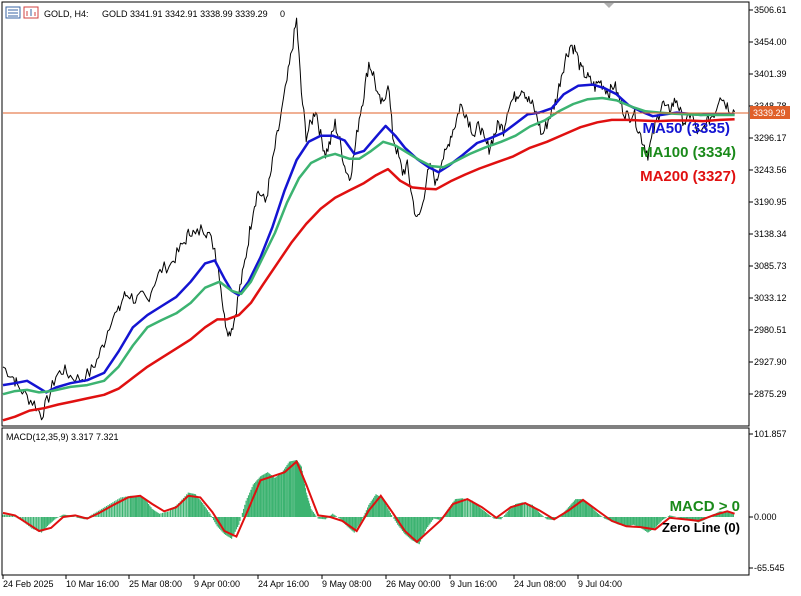 The image size is (801, 596). I want to click on symbol-description: GOLD, so click(115, 14).